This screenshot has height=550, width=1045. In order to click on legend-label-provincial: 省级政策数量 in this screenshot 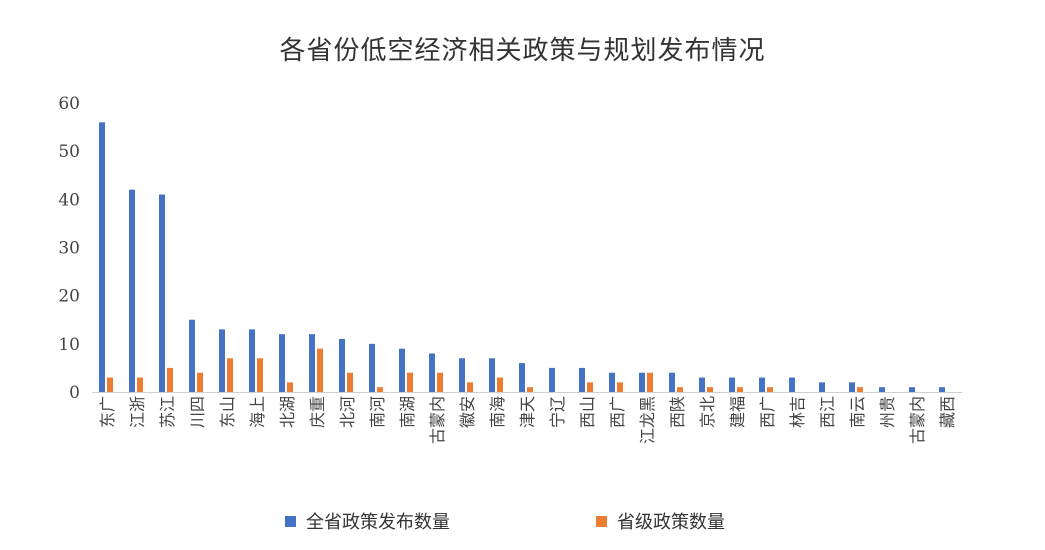, I will do `click(671, 522)`.